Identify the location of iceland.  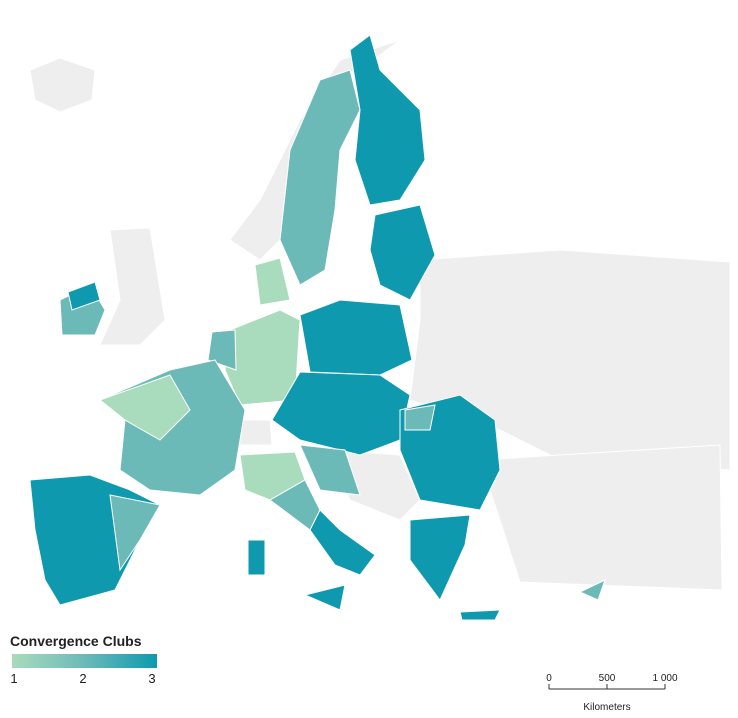
(62, 85).